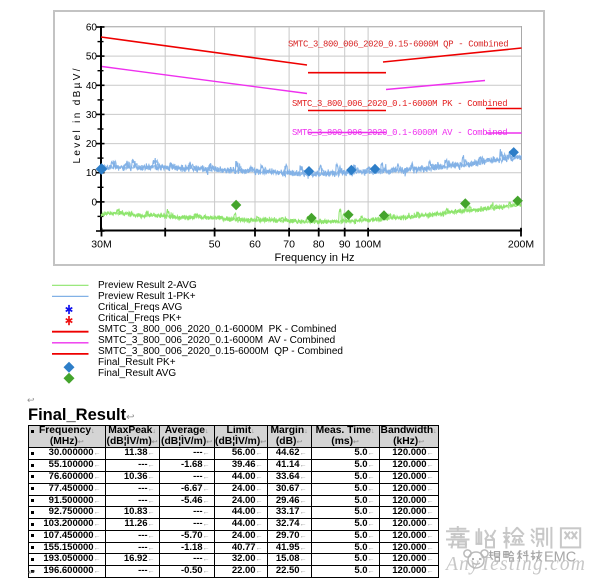  I want to click on svg-text: 40, so click(92, 86).